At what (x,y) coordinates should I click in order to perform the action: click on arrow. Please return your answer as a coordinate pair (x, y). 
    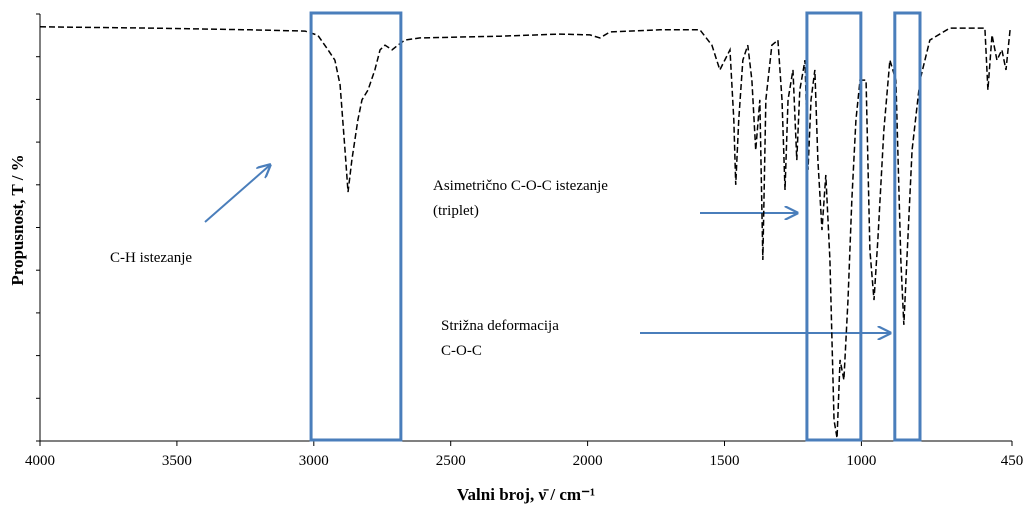
    Looking at the image, I should click on (237, 194).